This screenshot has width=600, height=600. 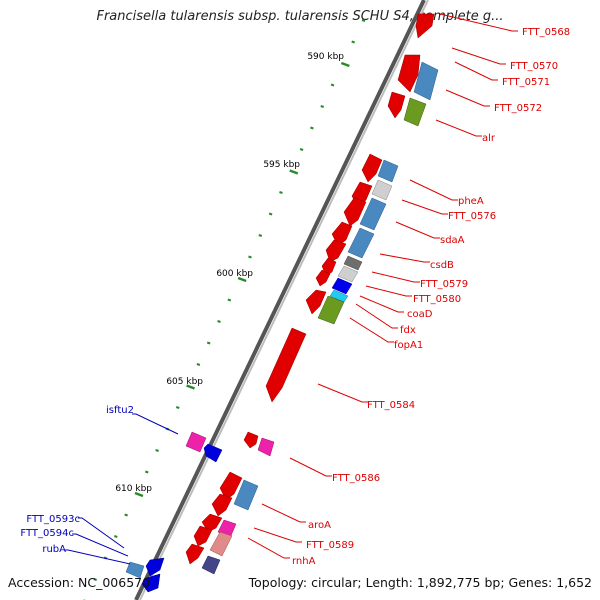 I want to click on gene-label-sdaa: sdaA, so click(x=452, y=240).